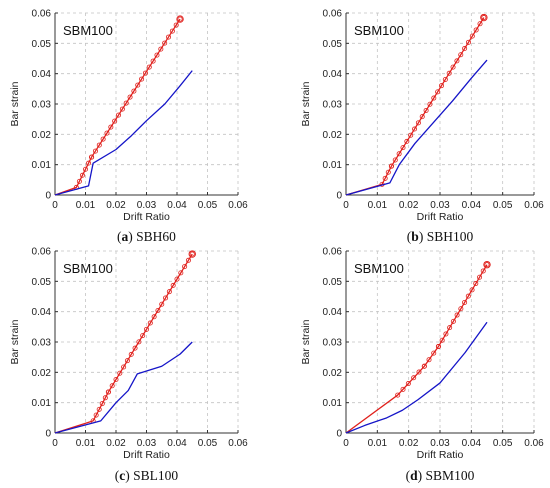 The height and width of the screenshot is (488, 550). Describe the element at coordinates (333, 343) in the screenshot. I see `y-tick-label: 0.03` at that location.